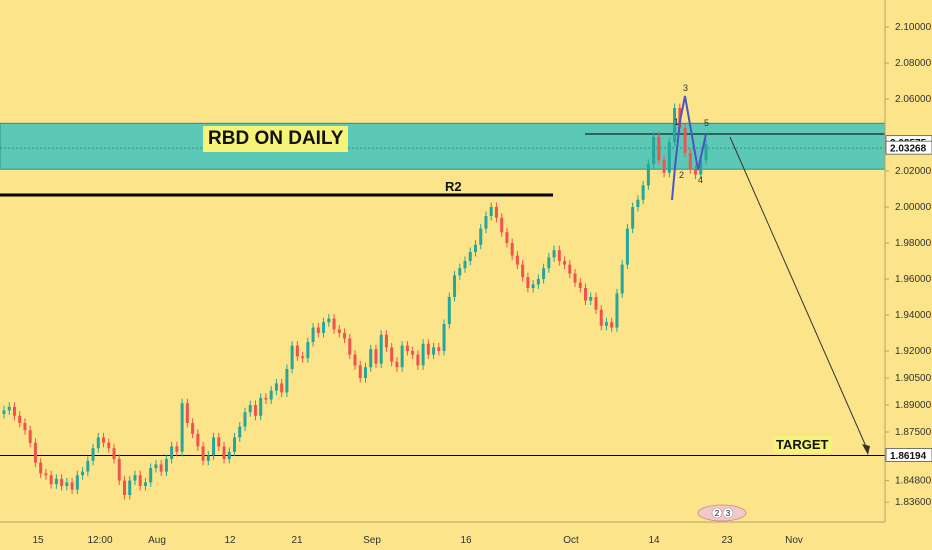 The height and width of the screenshot is (550, 932). Describe the element at coordinates (913, 378) in the screenshot. I see `price-tick-label: 1.90500` at that location.